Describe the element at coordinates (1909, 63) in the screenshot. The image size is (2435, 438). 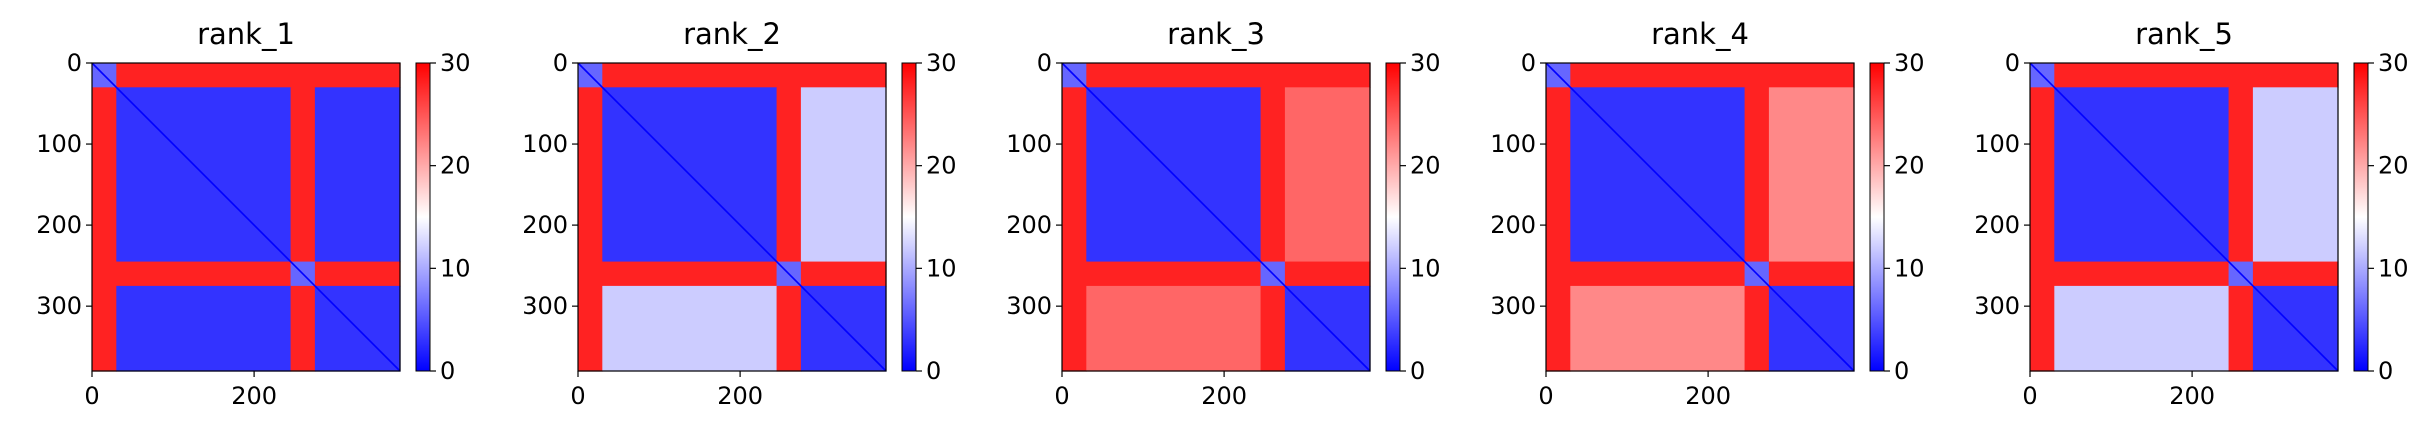
I see `colorbar-tick-label: 30` at that location.